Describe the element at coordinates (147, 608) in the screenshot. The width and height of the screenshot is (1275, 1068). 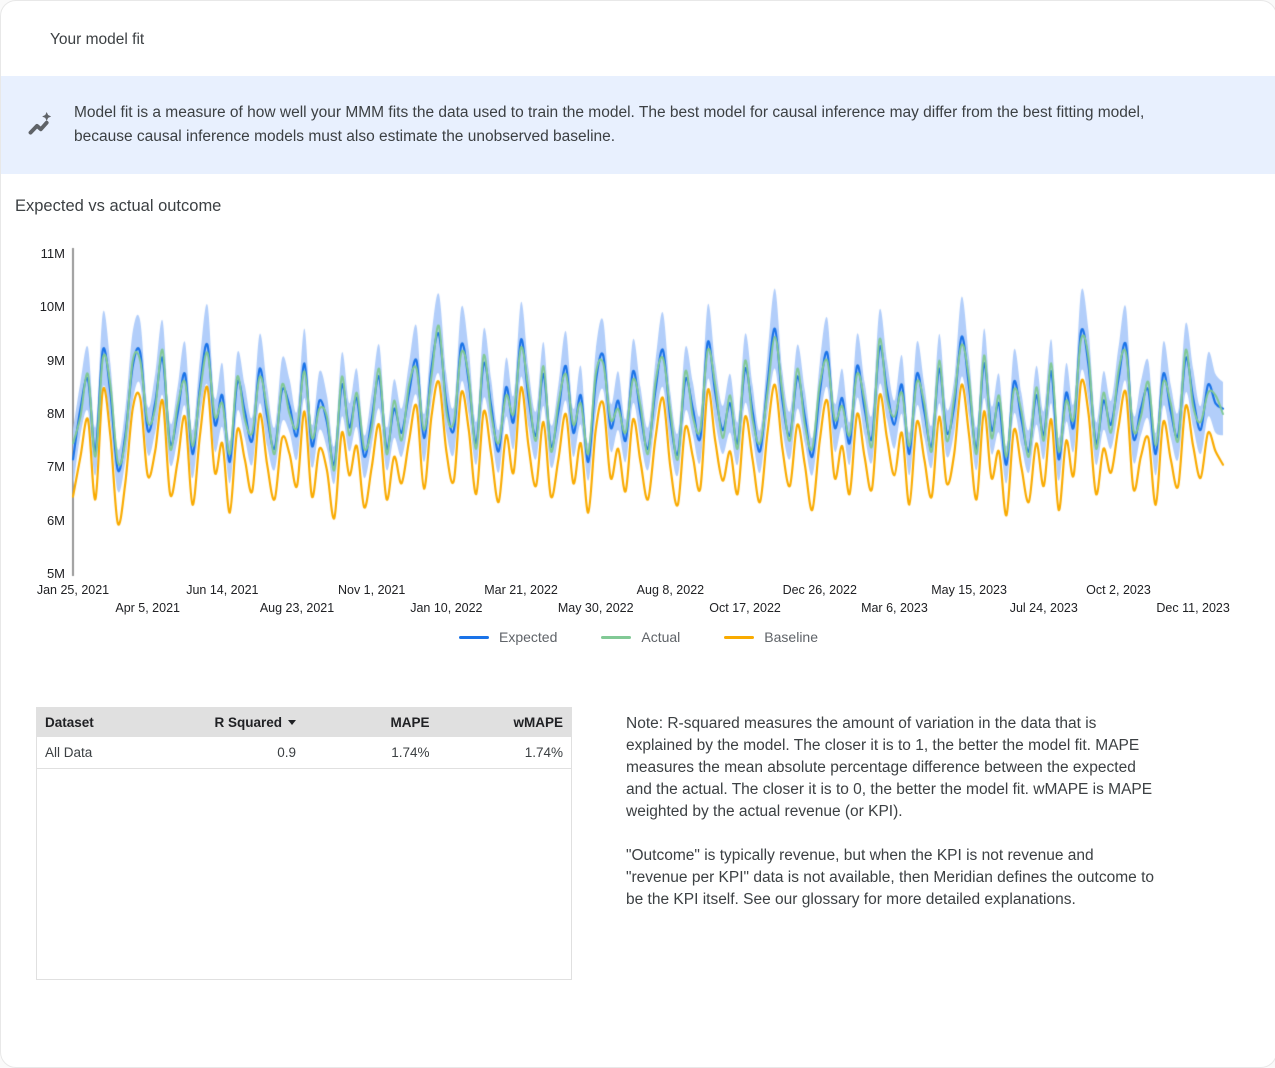
I see `x-axis-tick-label: Apr 5, 2021` at that location.